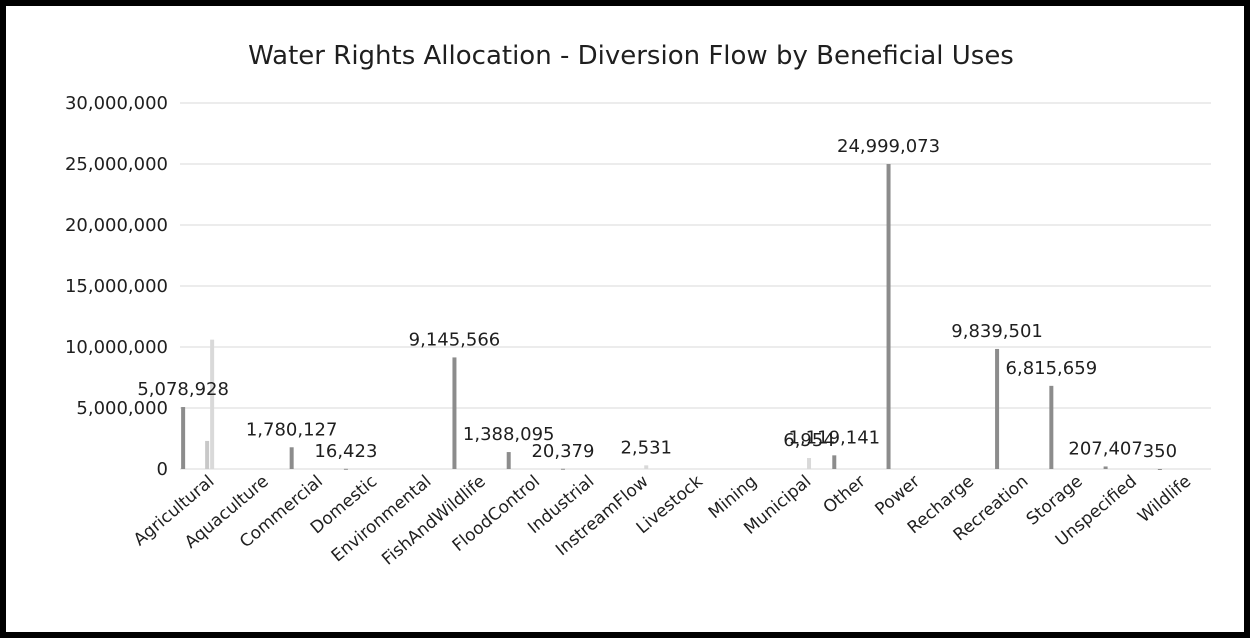  I want to click on x-tick-label: Wildlife, so click(1164, 500).